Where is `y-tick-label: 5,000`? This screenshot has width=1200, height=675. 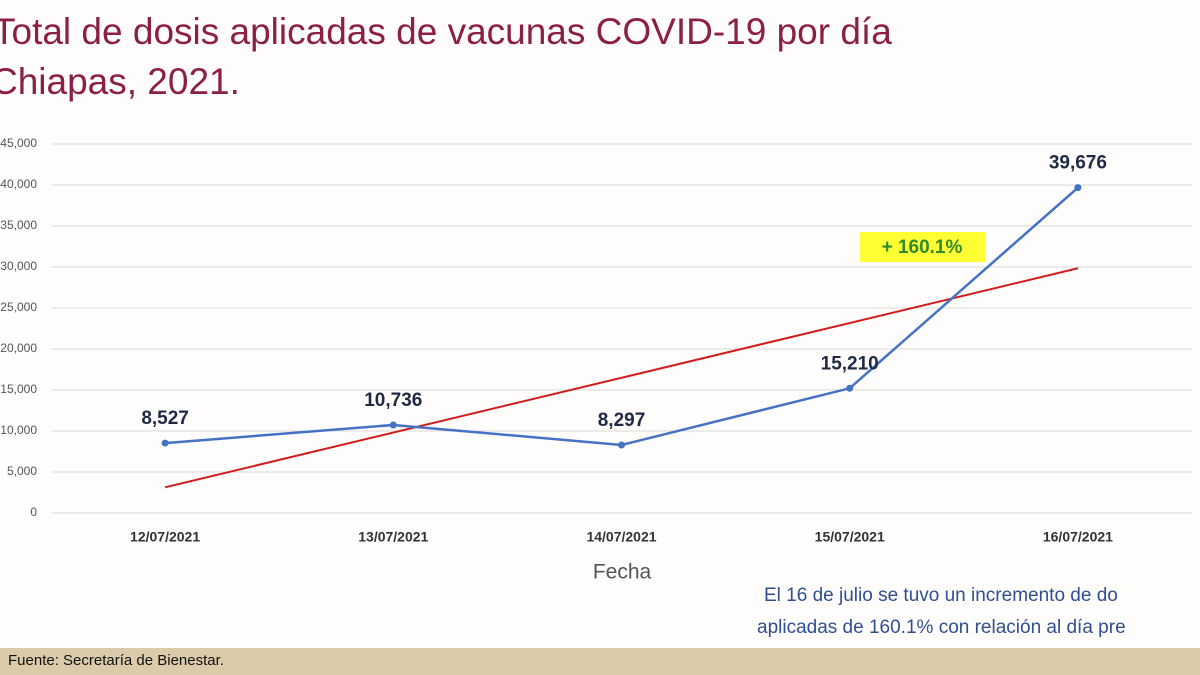
y-tick-label: 5,000 is located at coordinates (22, 471).